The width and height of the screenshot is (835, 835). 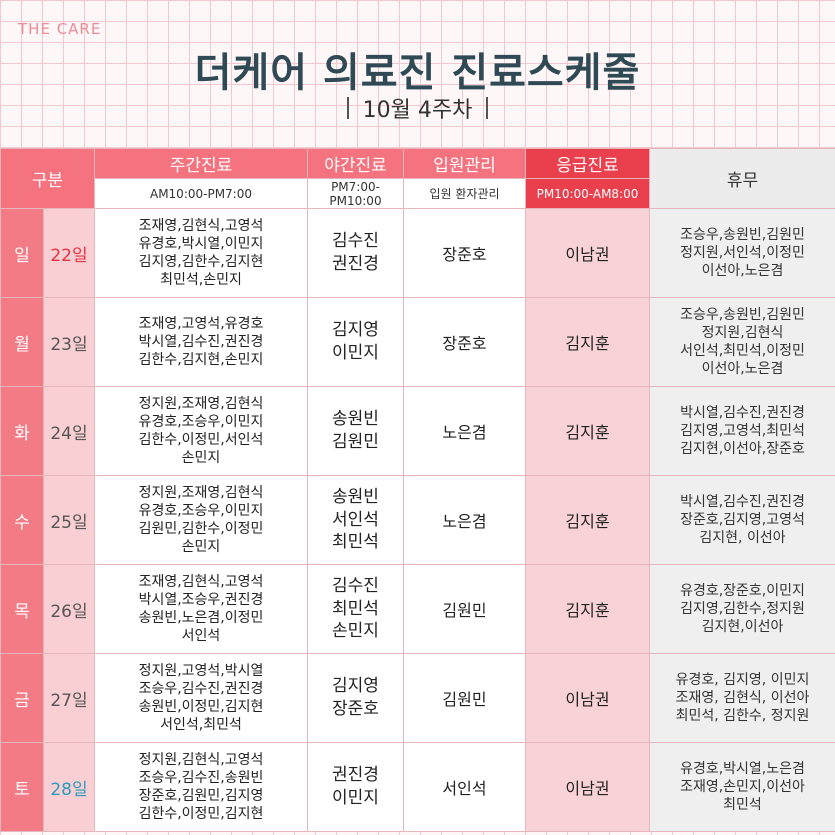 What do you see at coordinates (47, 178) in the screenshot?
I see `header-category: 구분` at bounding box center [47, 178].